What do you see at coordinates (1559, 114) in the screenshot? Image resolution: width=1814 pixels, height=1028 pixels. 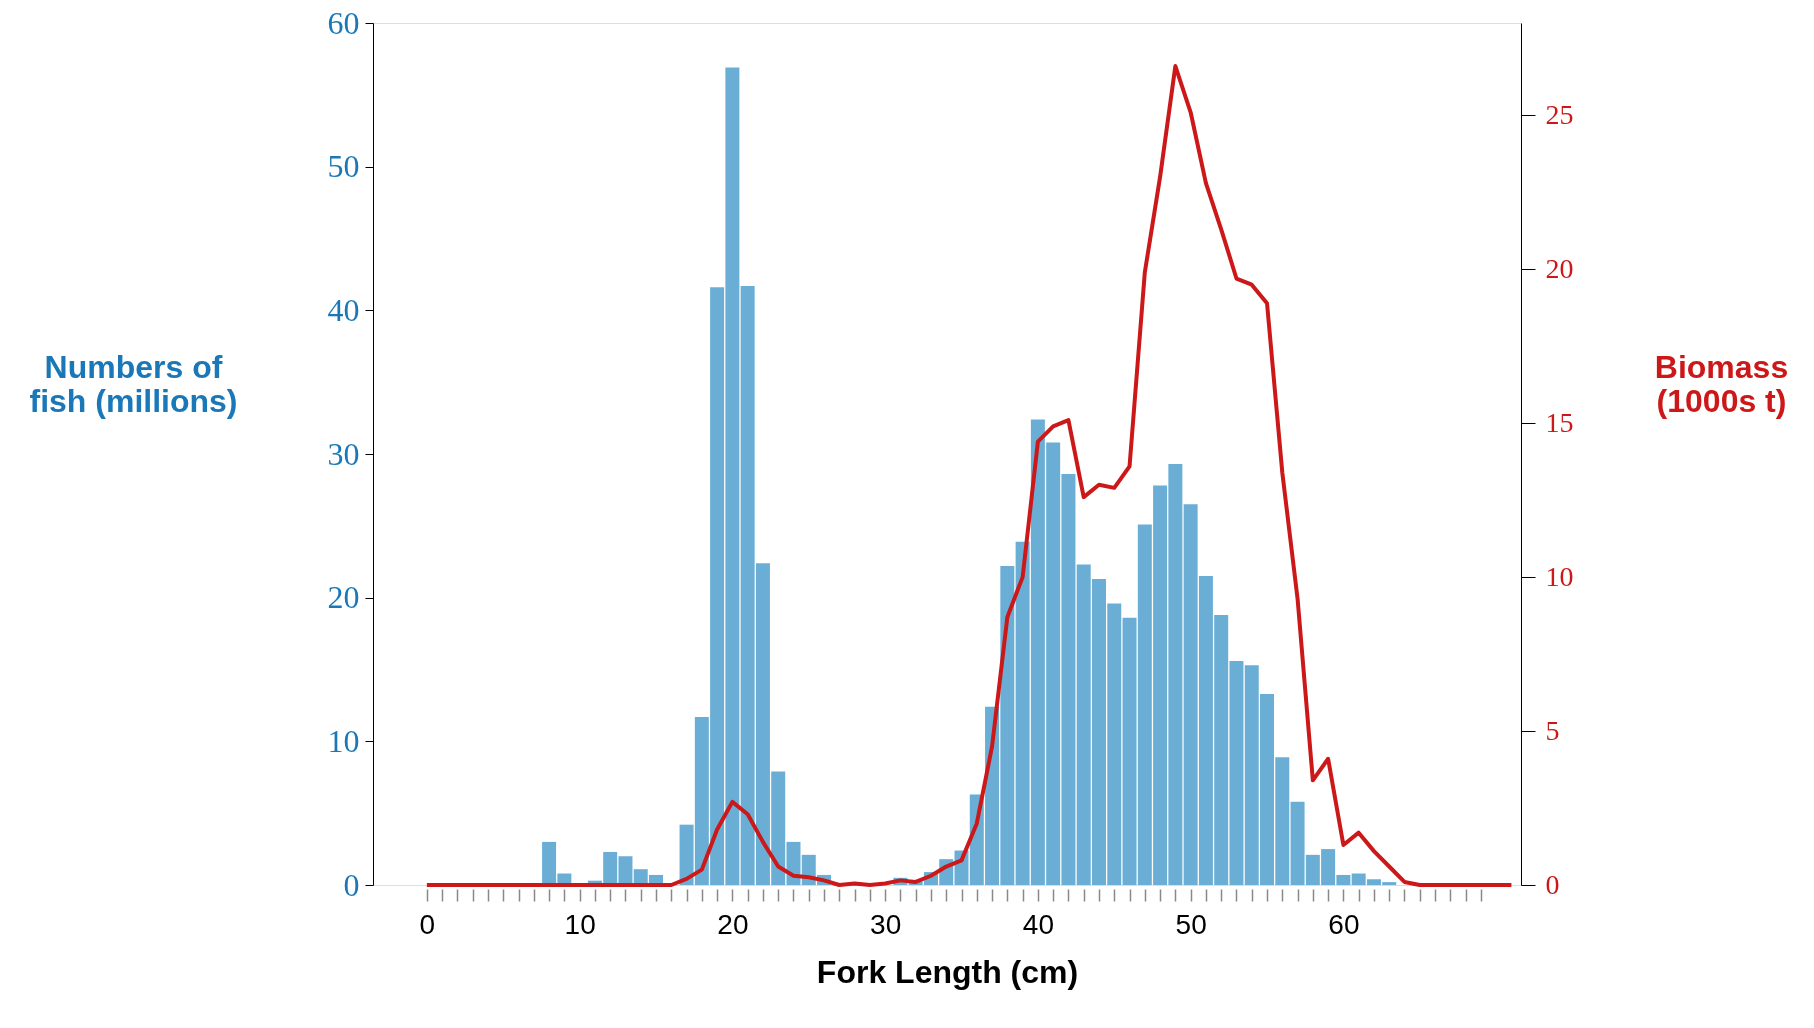 I see `y2-tick-label: 25` at bounding box center [1559, 114].